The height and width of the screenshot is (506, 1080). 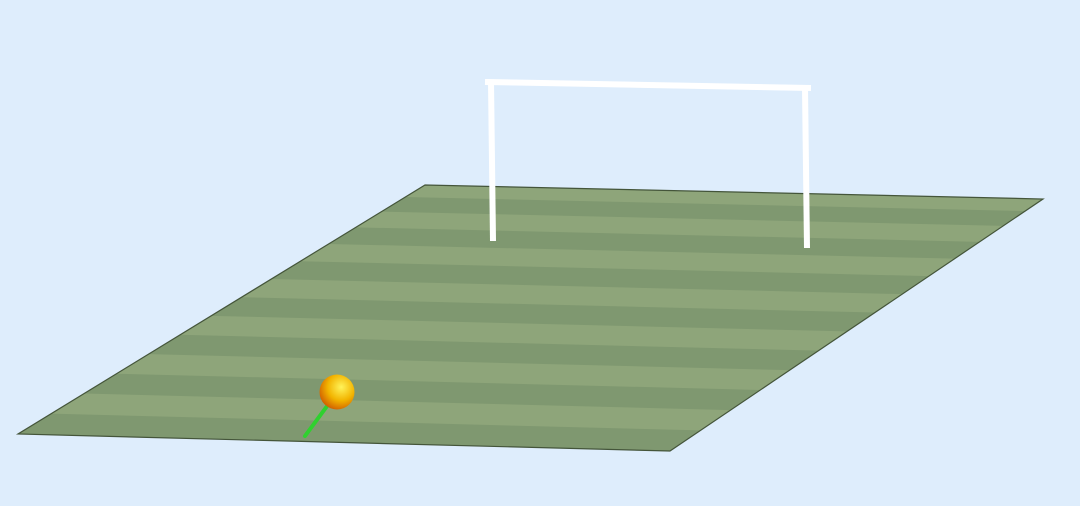 What do you see at coordinates (648, 163) in the screenshot?
I see `goal` at bounding box center [648, 163].